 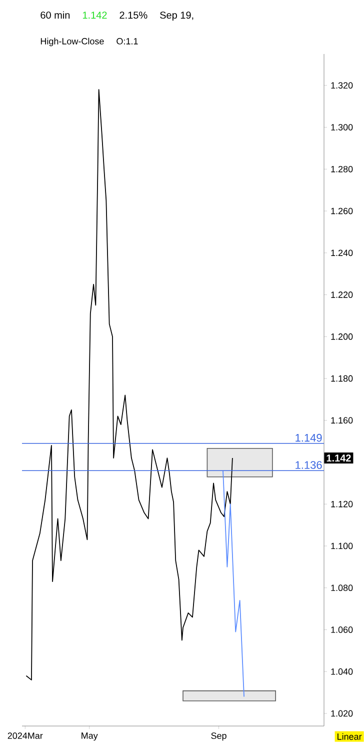 What do you see at coordinates (177, 16) in the screenshot?
I see `text: Sep 19,` at bounding box center [177, 16].